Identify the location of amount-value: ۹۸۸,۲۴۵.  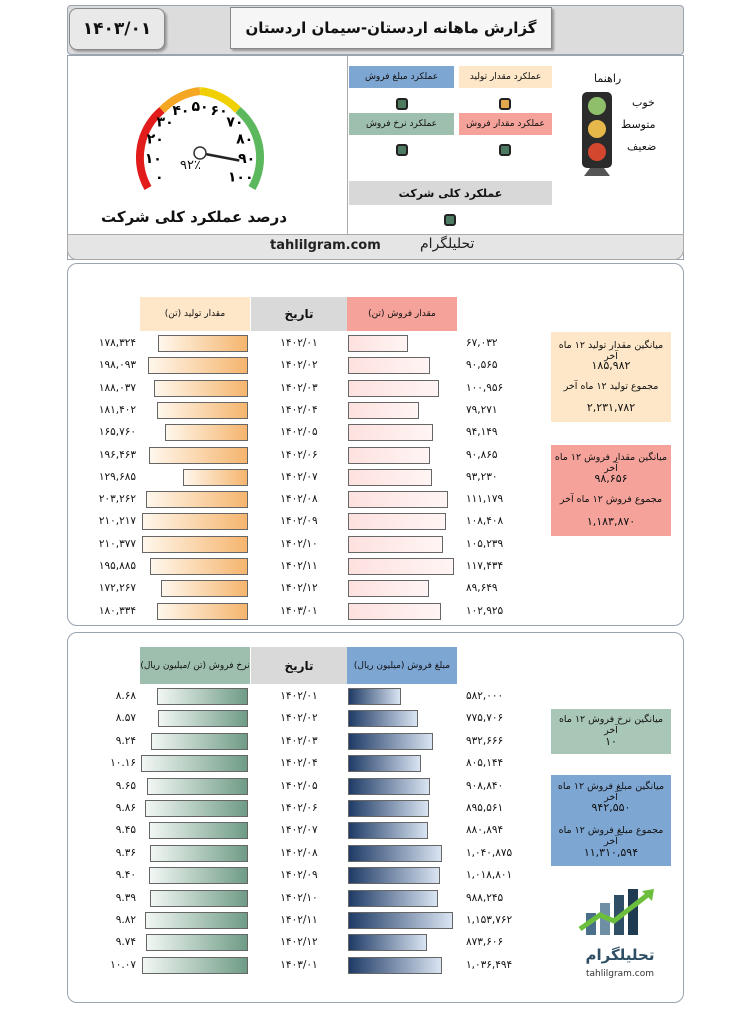
(485, 897).